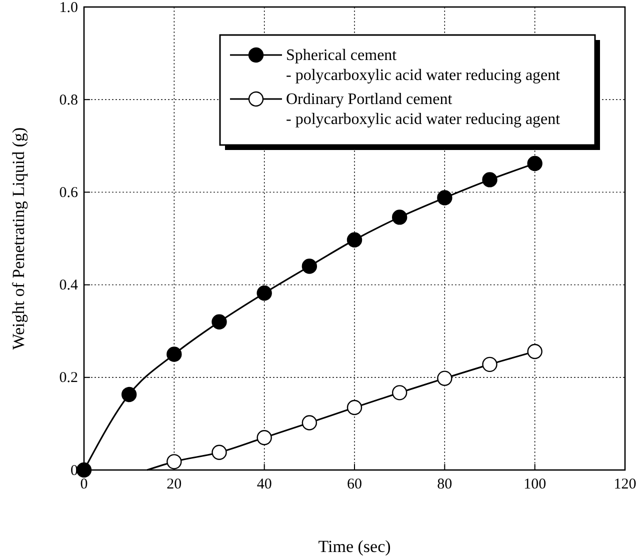 The height and width of the screenshot is (557, 636). I want to click on y-axis-title: Weight of Penetrating Liquid (g), so click(18, 238).